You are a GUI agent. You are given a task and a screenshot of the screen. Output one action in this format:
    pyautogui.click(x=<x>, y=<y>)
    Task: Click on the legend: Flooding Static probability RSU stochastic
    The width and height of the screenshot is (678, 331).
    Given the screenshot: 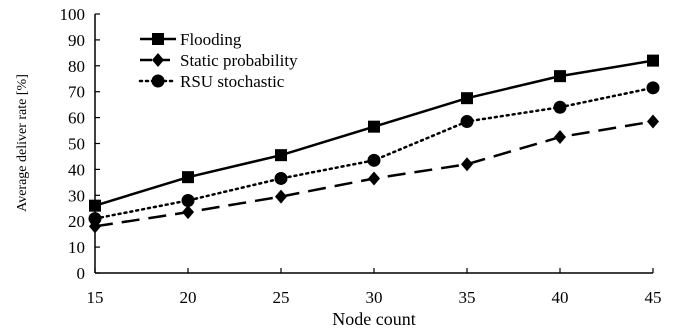 What is the action you would take?
    pyautogui.click(x=218, y=60)
    